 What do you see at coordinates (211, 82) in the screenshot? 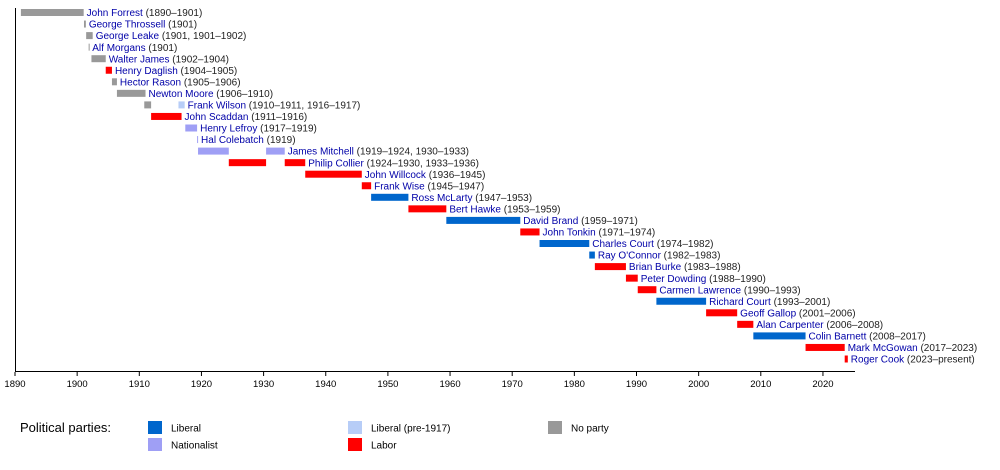
I see `premier-years: (1905–1906)` at bounding box center [211, 82].